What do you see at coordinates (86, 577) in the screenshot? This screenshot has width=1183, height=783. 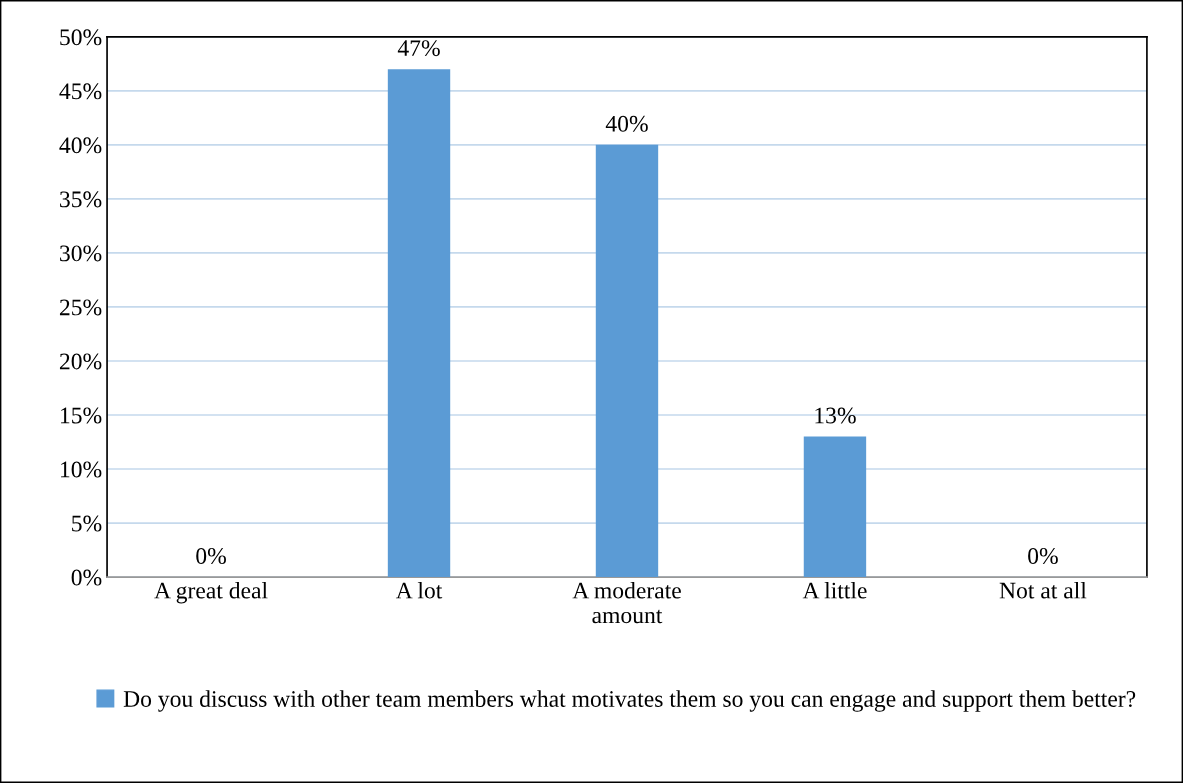 I see `y-tick-label: 0%` at bounding box center [86, 577].